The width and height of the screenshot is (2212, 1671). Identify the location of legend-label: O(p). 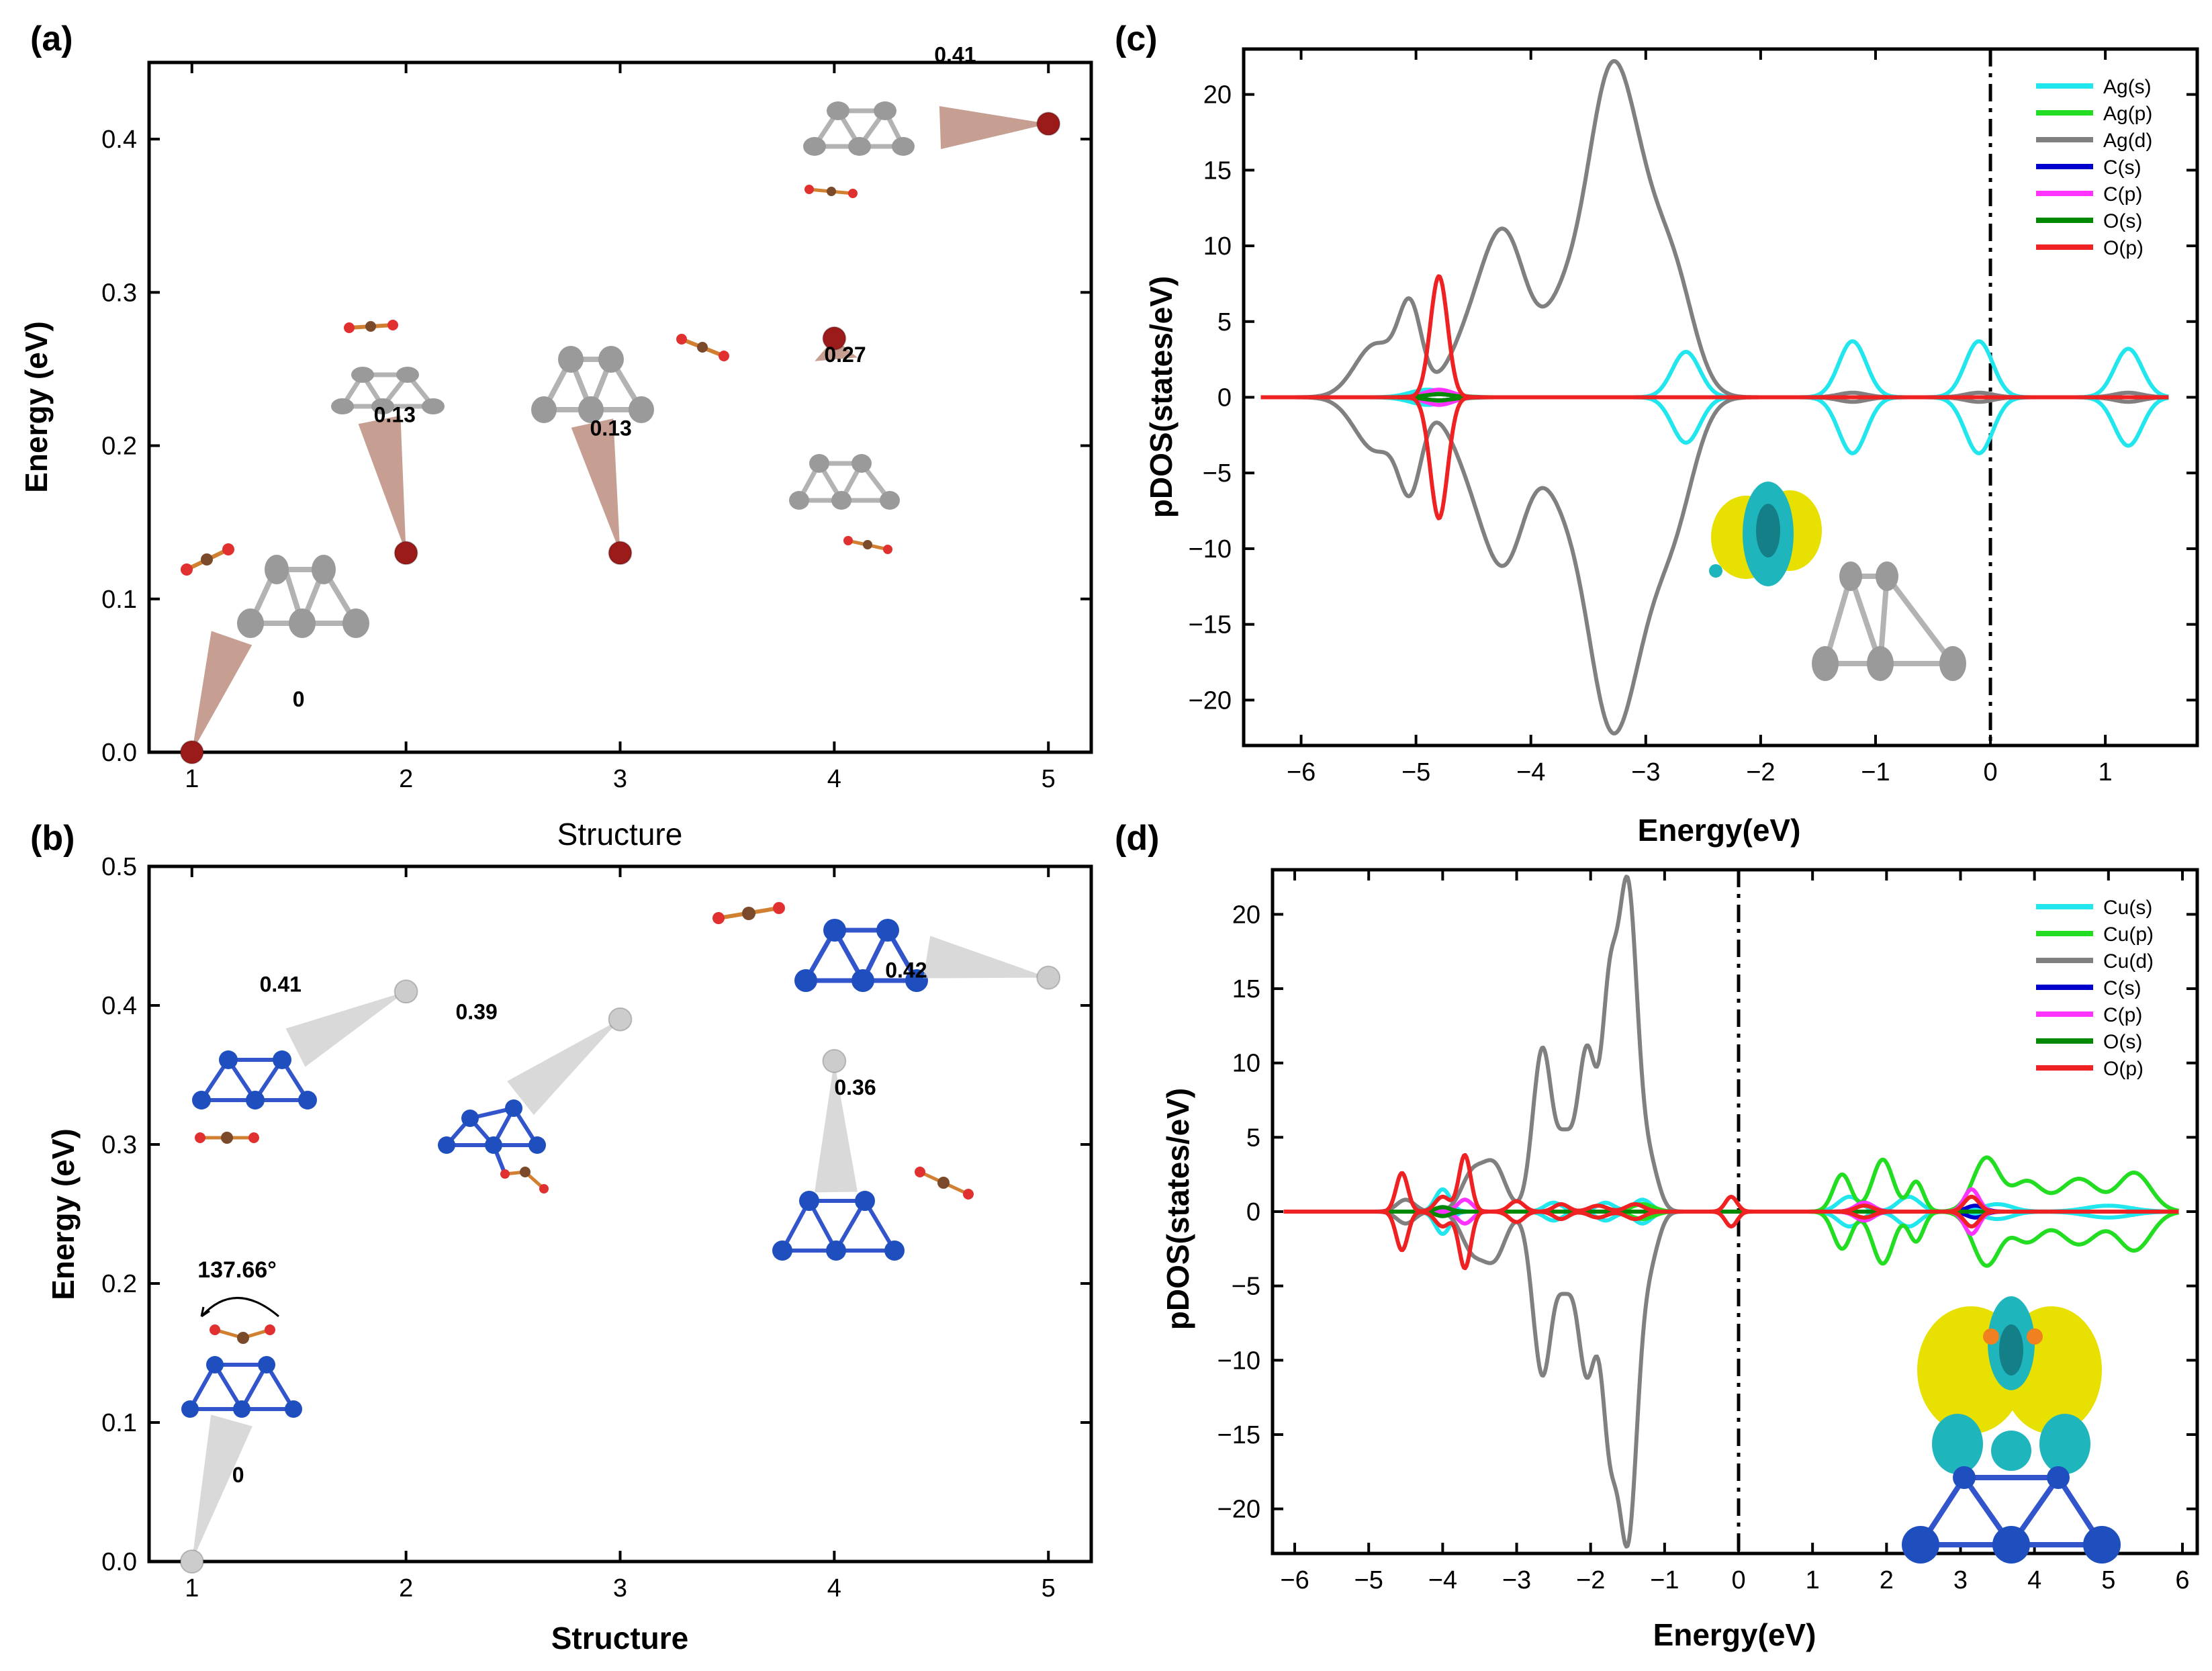
(2123, 248).